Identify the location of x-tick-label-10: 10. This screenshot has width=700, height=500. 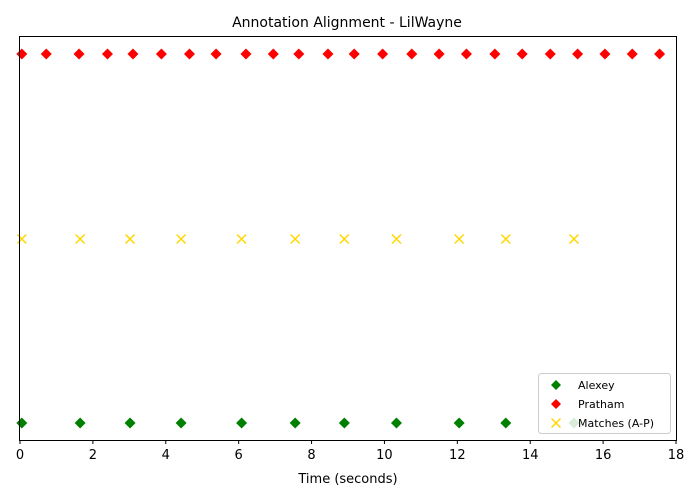
(384, 455).